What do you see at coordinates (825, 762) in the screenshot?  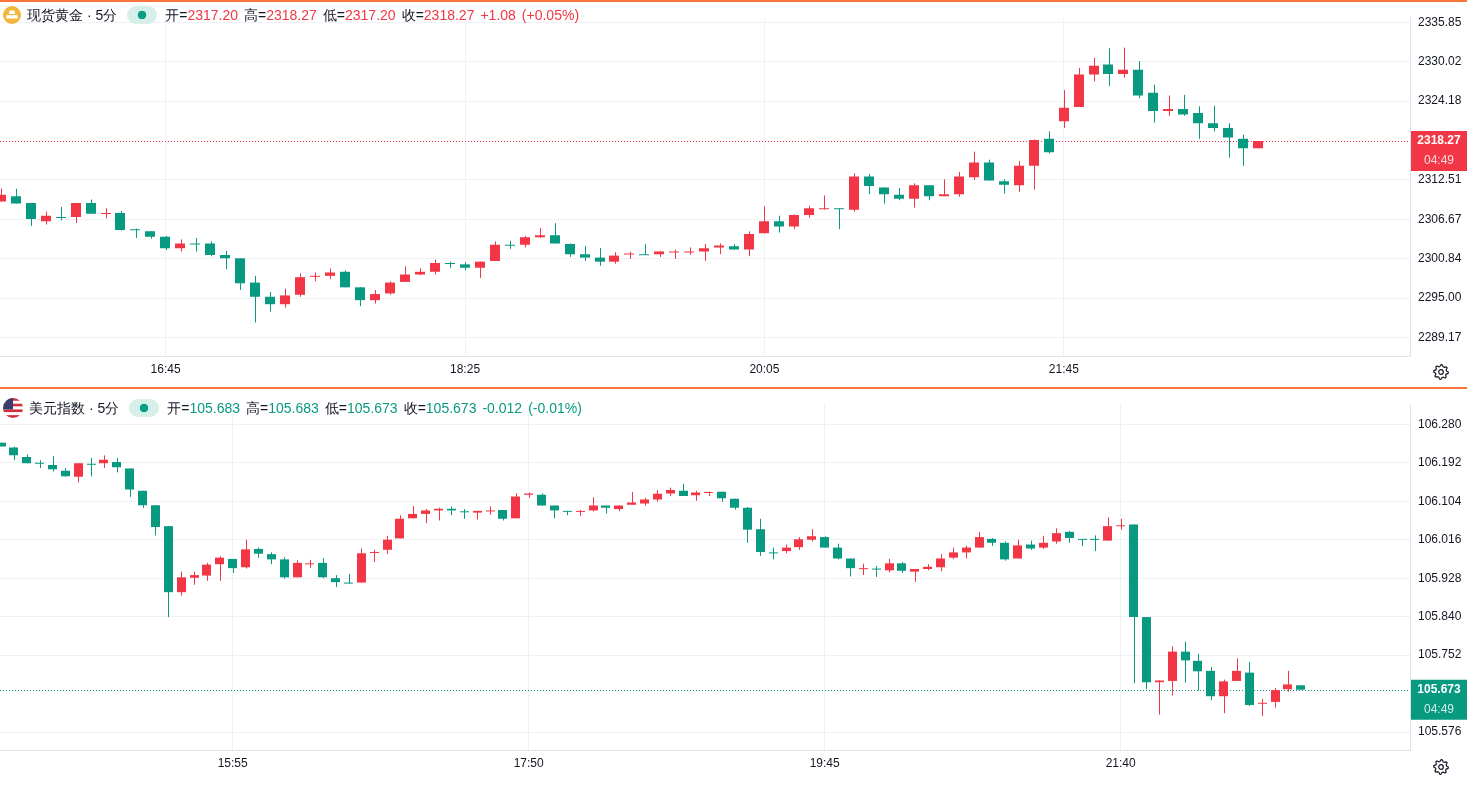 I see `x-tick-label: 19:45` at bounding box center [825, 762].